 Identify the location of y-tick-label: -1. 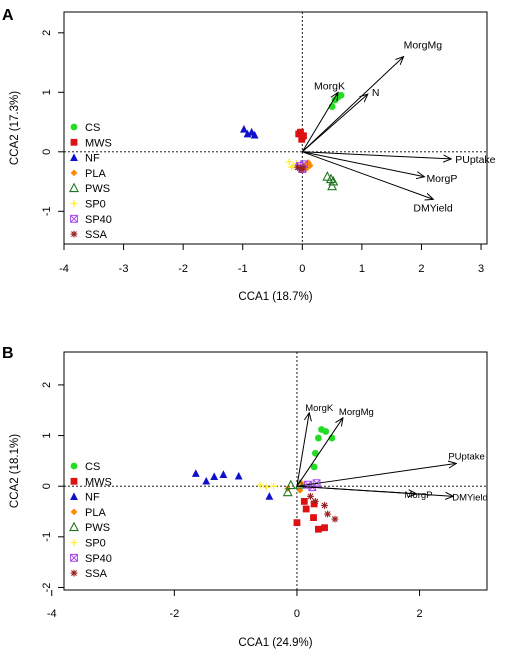
(47, 537).